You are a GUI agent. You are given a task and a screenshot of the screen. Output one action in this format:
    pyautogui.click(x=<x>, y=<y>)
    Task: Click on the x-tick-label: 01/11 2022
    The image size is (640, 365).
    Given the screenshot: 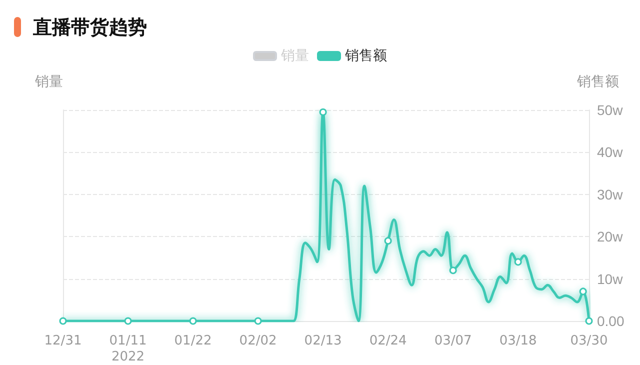 What is the action you would take?
    pyautogui.click(x=128, y=349)
    